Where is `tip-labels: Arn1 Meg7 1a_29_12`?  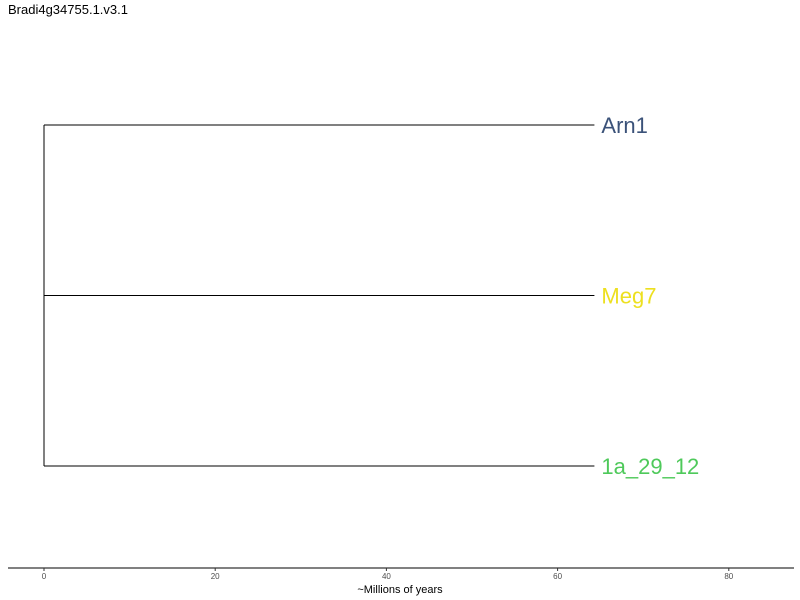 tip-labels: Arn1 Meg7 1a_29_12 is located at coordinates (650, 296).